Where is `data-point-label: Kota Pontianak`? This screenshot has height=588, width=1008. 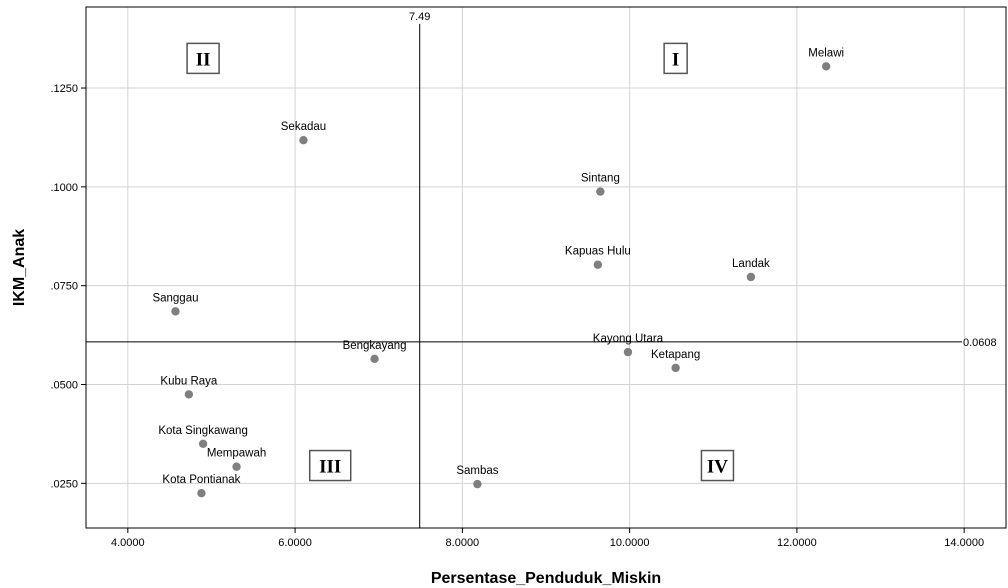
data-point-label: Kota Pontianak is located at coordinates (201, 480).